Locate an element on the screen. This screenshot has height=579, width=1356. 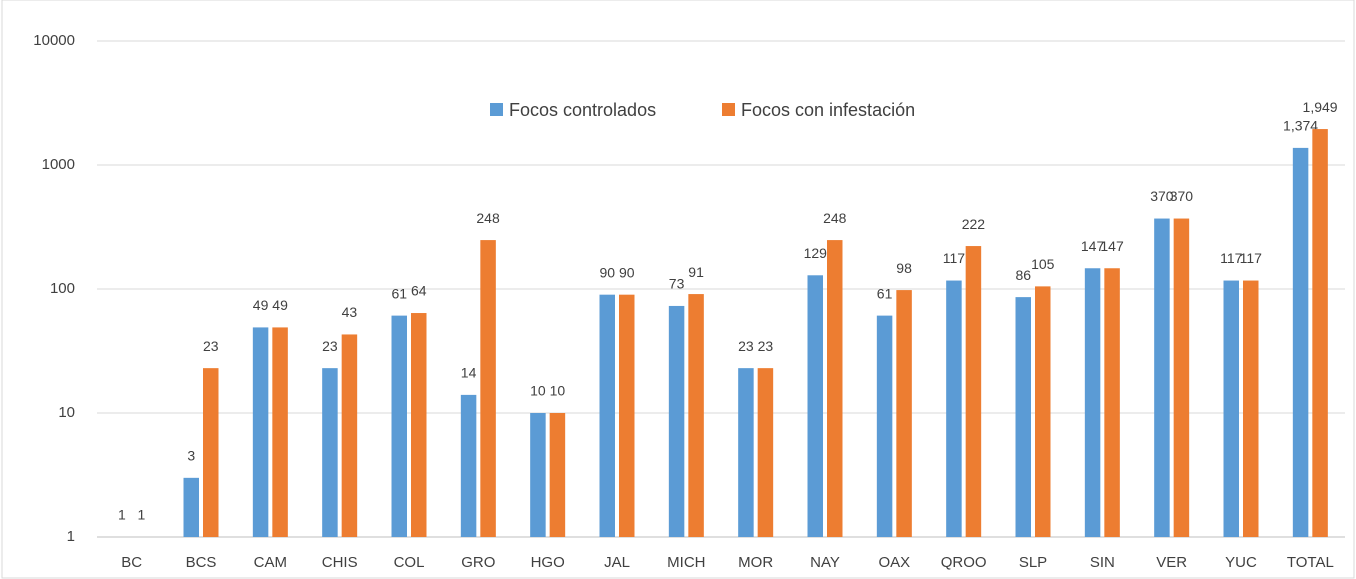
value-label: 64 is located at coordinates (419, 291).